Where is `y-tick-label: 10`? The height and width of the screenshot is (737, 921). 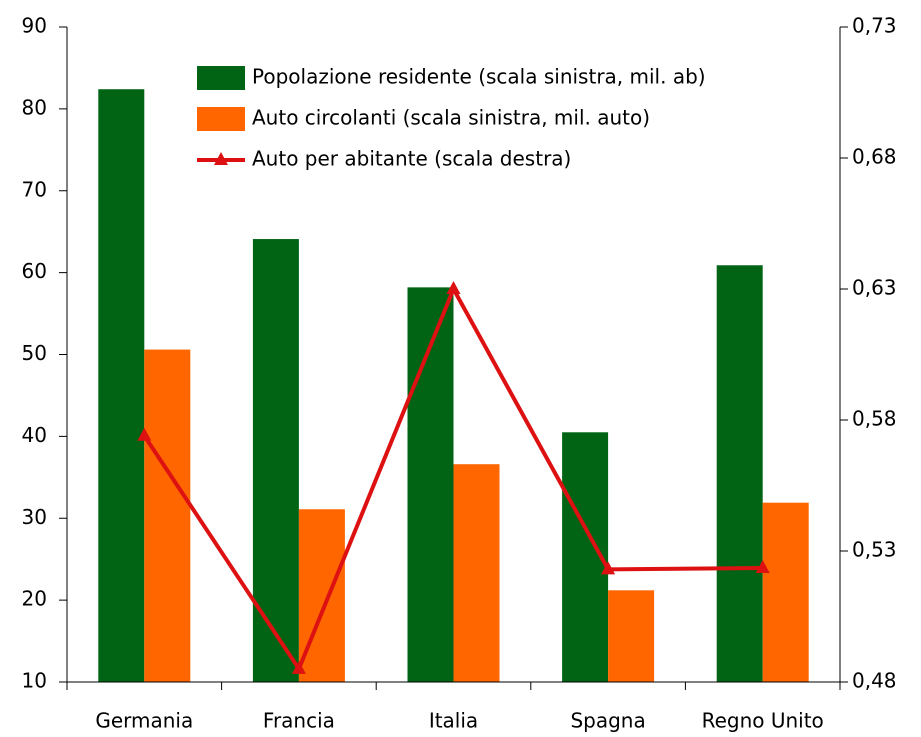
y-tick-label: 10 is located at coordinates (34, 681).